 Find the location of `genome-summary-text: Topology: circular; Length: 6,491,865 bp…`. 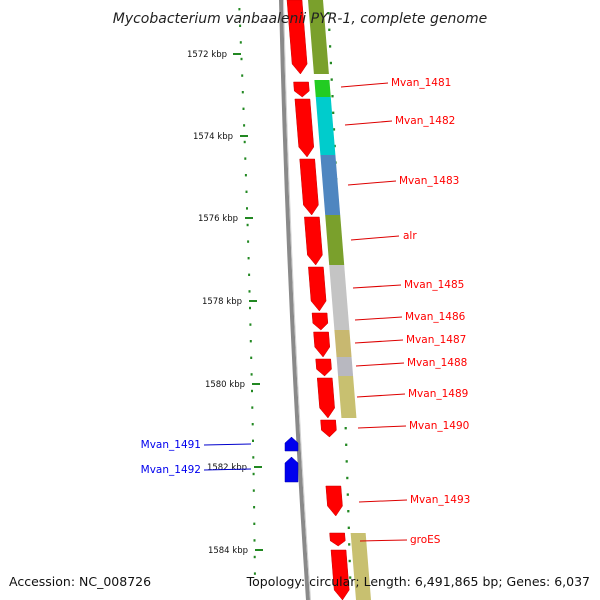

genome-summary-text: Topology: circular; Length: 6,491,865 bp… is located at coordinates (418, 581).